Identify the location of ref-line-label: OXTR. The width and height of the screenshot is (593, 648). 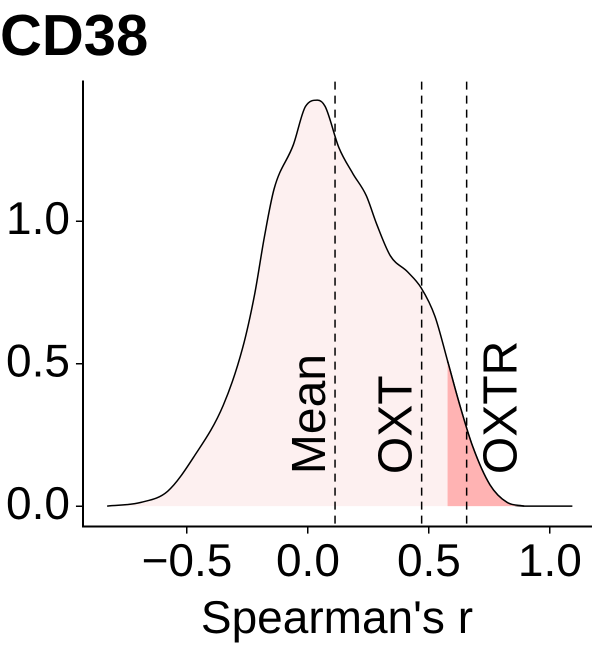
(501, 407).